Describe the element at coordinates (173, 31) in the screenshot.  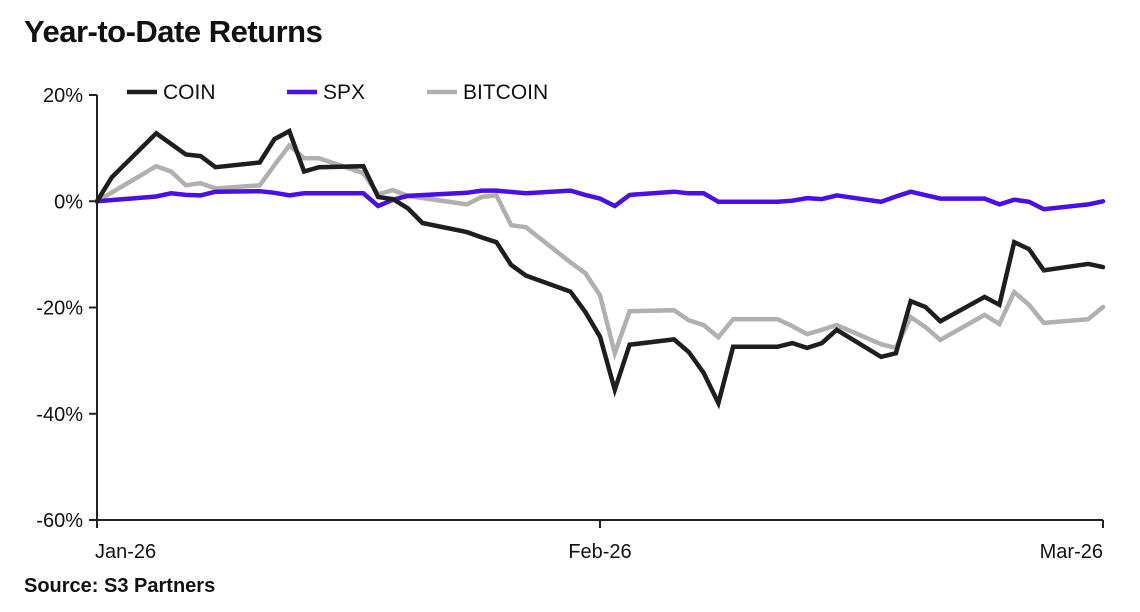
I see `chart-title: Year-to-Date Returns` at that location.